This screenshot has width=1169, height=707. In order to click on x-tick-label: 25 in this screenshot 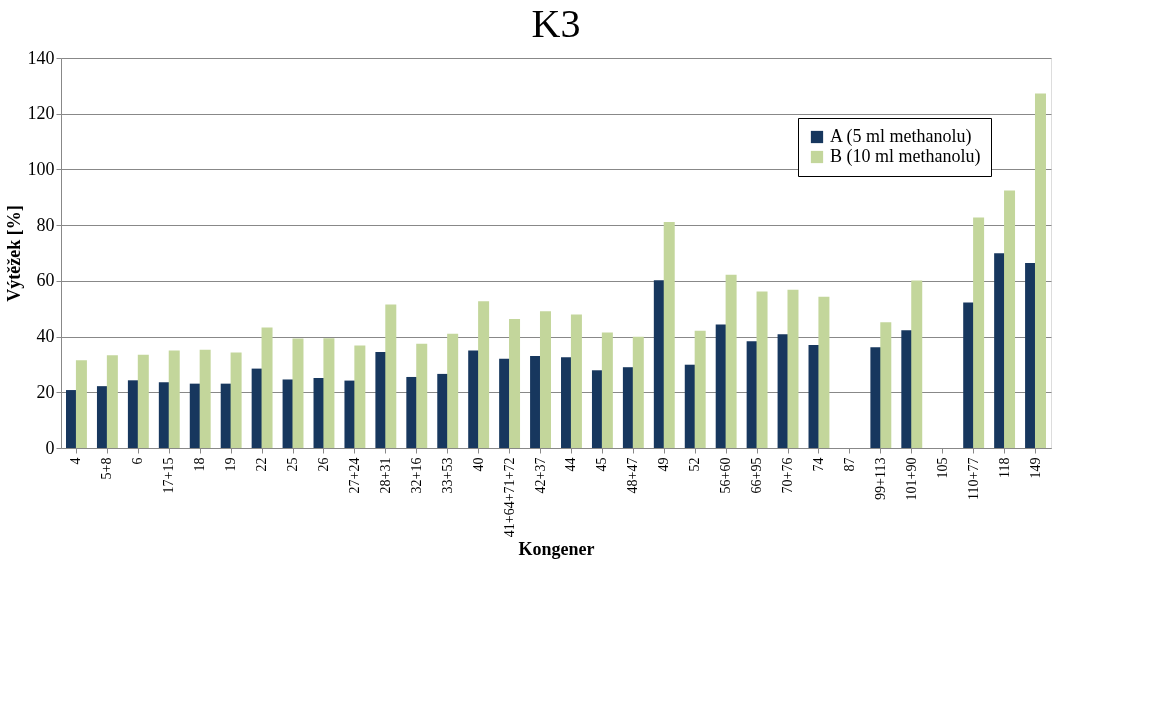, I will do `click(293, 464)`.